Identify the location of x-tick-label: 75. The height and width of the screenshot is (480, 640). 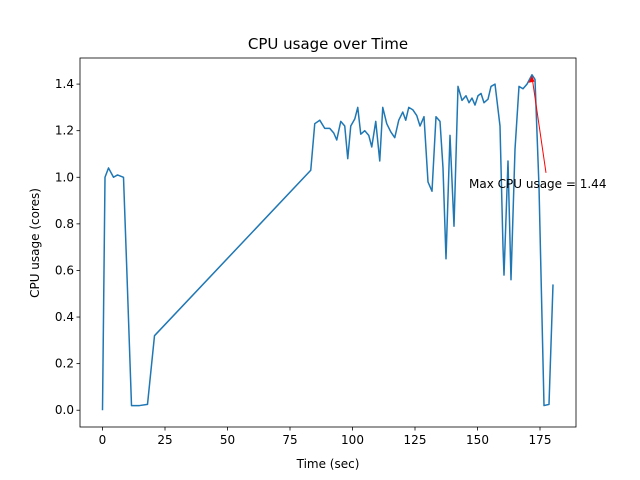
(289, 440).